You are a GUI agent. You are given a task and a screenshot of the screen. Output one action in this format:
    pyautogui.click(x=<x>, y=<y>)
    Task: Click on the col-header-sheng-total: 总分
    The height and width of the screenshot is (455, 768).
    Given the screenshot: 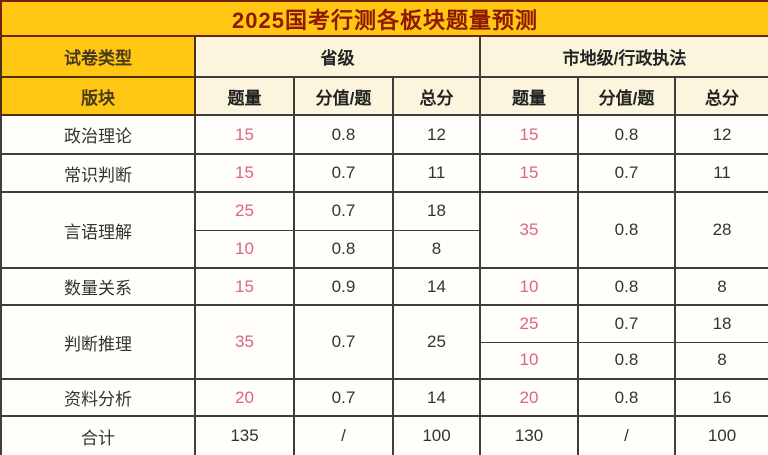 What is the action you would take?
    pyautogui.click(x=436, y=96)
    